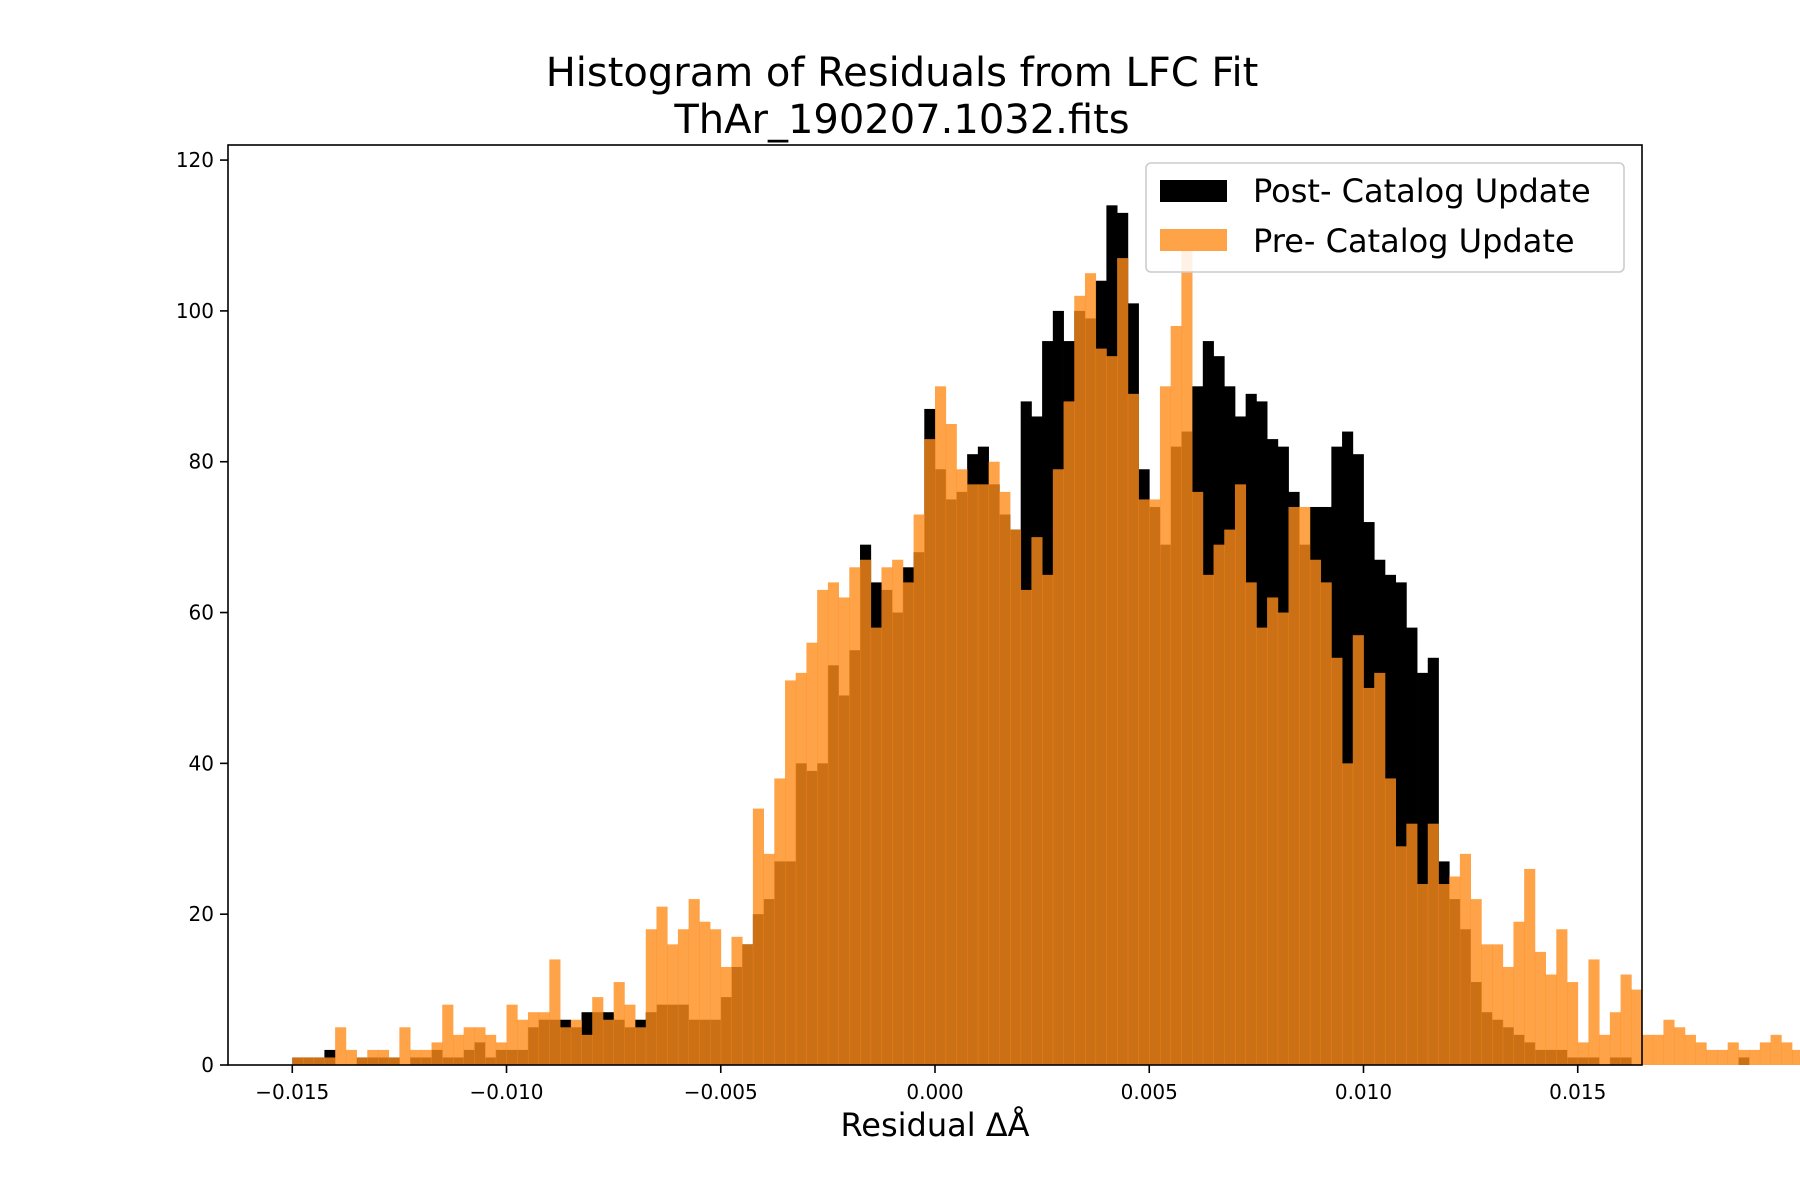  What do you see at coordinates (201, 763) in the screenshot?
I see `y-tick-label: 40` at bounding box center [201, 763].